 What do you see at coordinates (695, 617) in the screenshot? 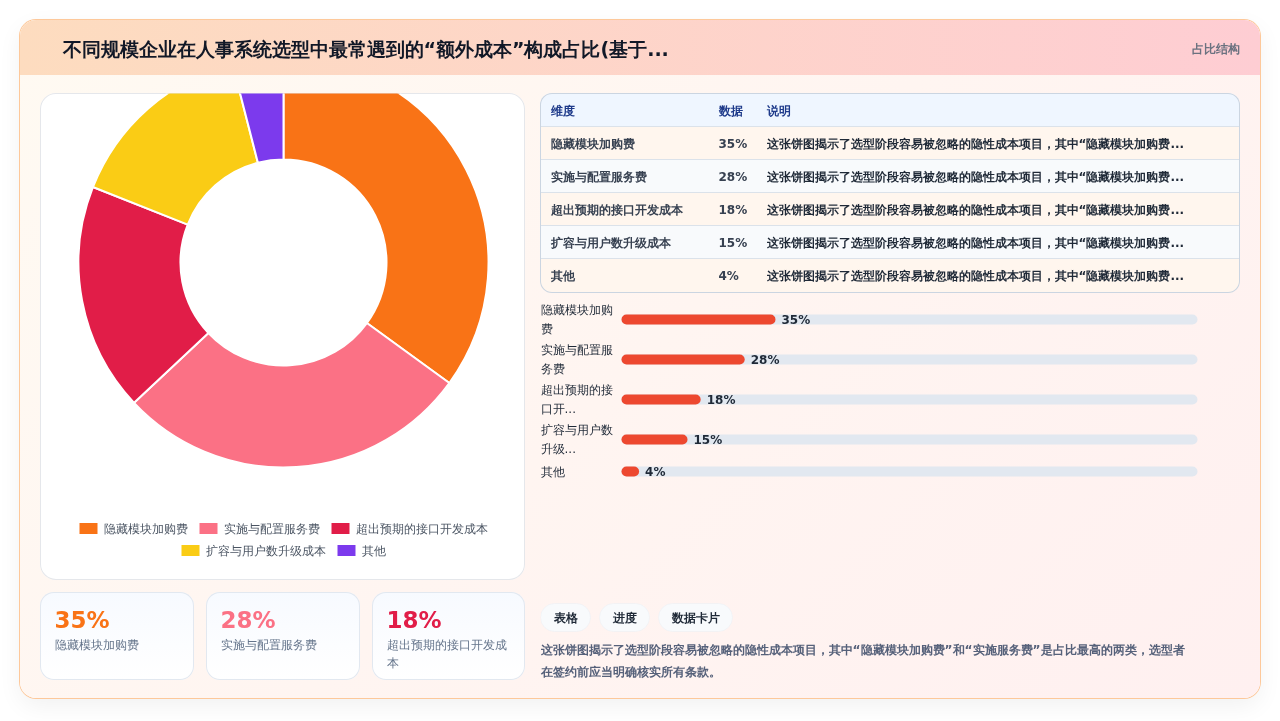
I see `category-label: 数据卡片` at bounding box center [695, 617].